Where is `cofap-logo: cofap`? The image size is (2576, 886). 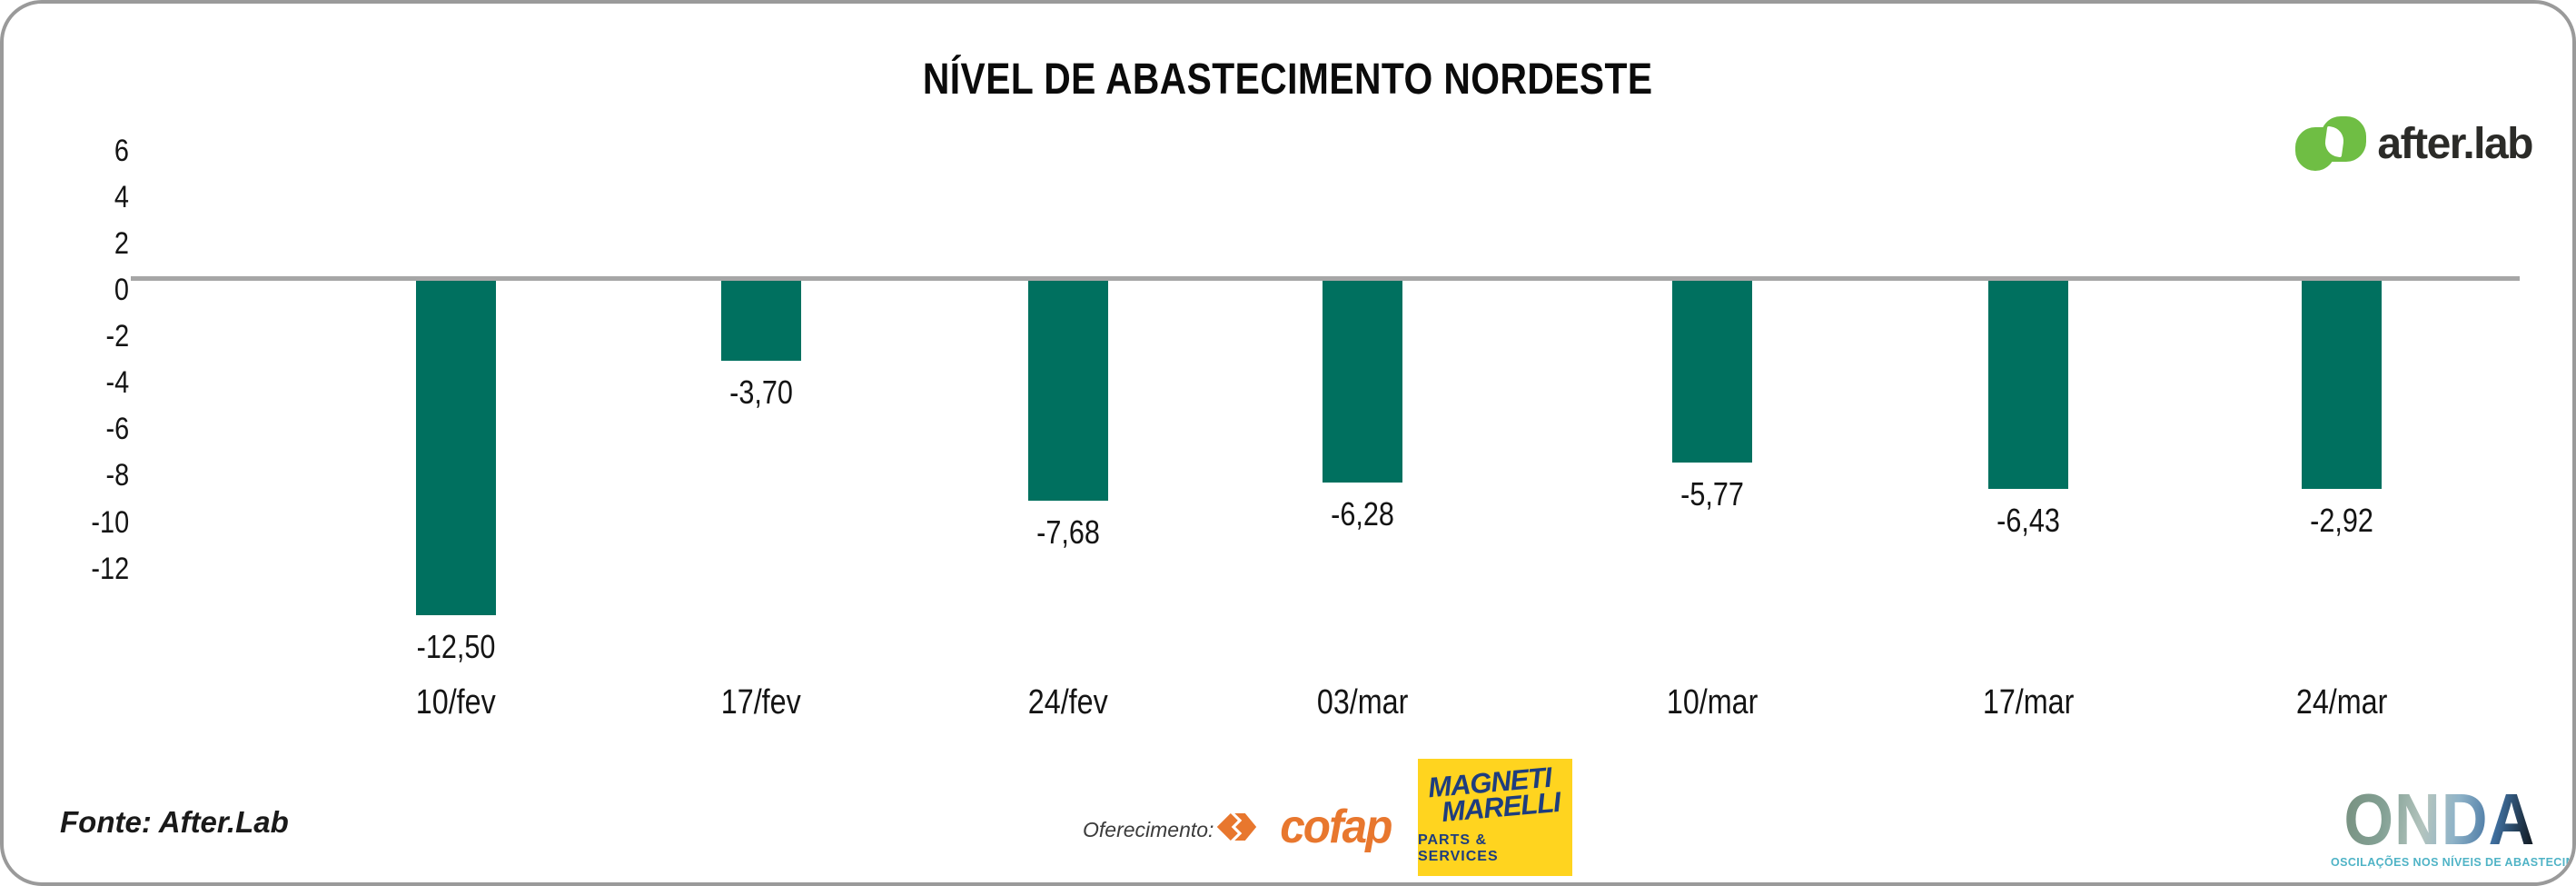
cofap-logo: cofap is located at coordinates (1304, 827).